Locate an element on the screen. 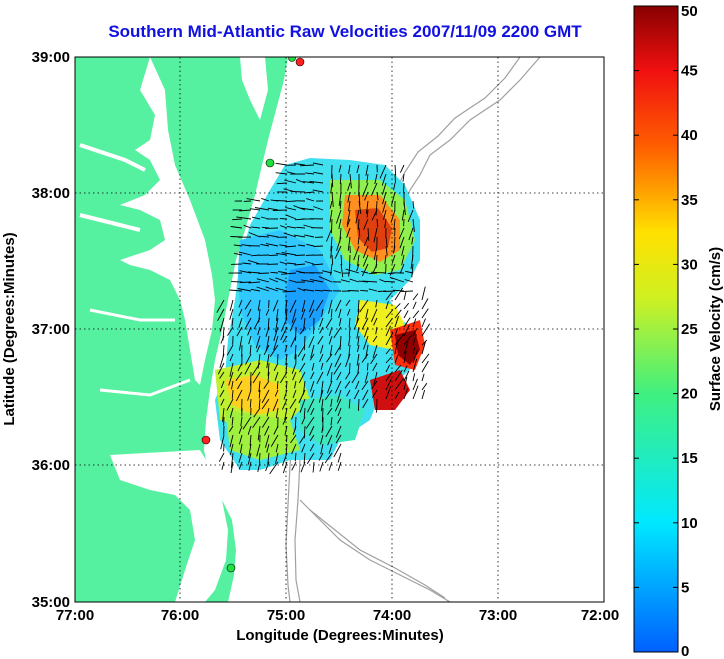  colorbar-tick-label: 20 is located at coordinates (689, 394).